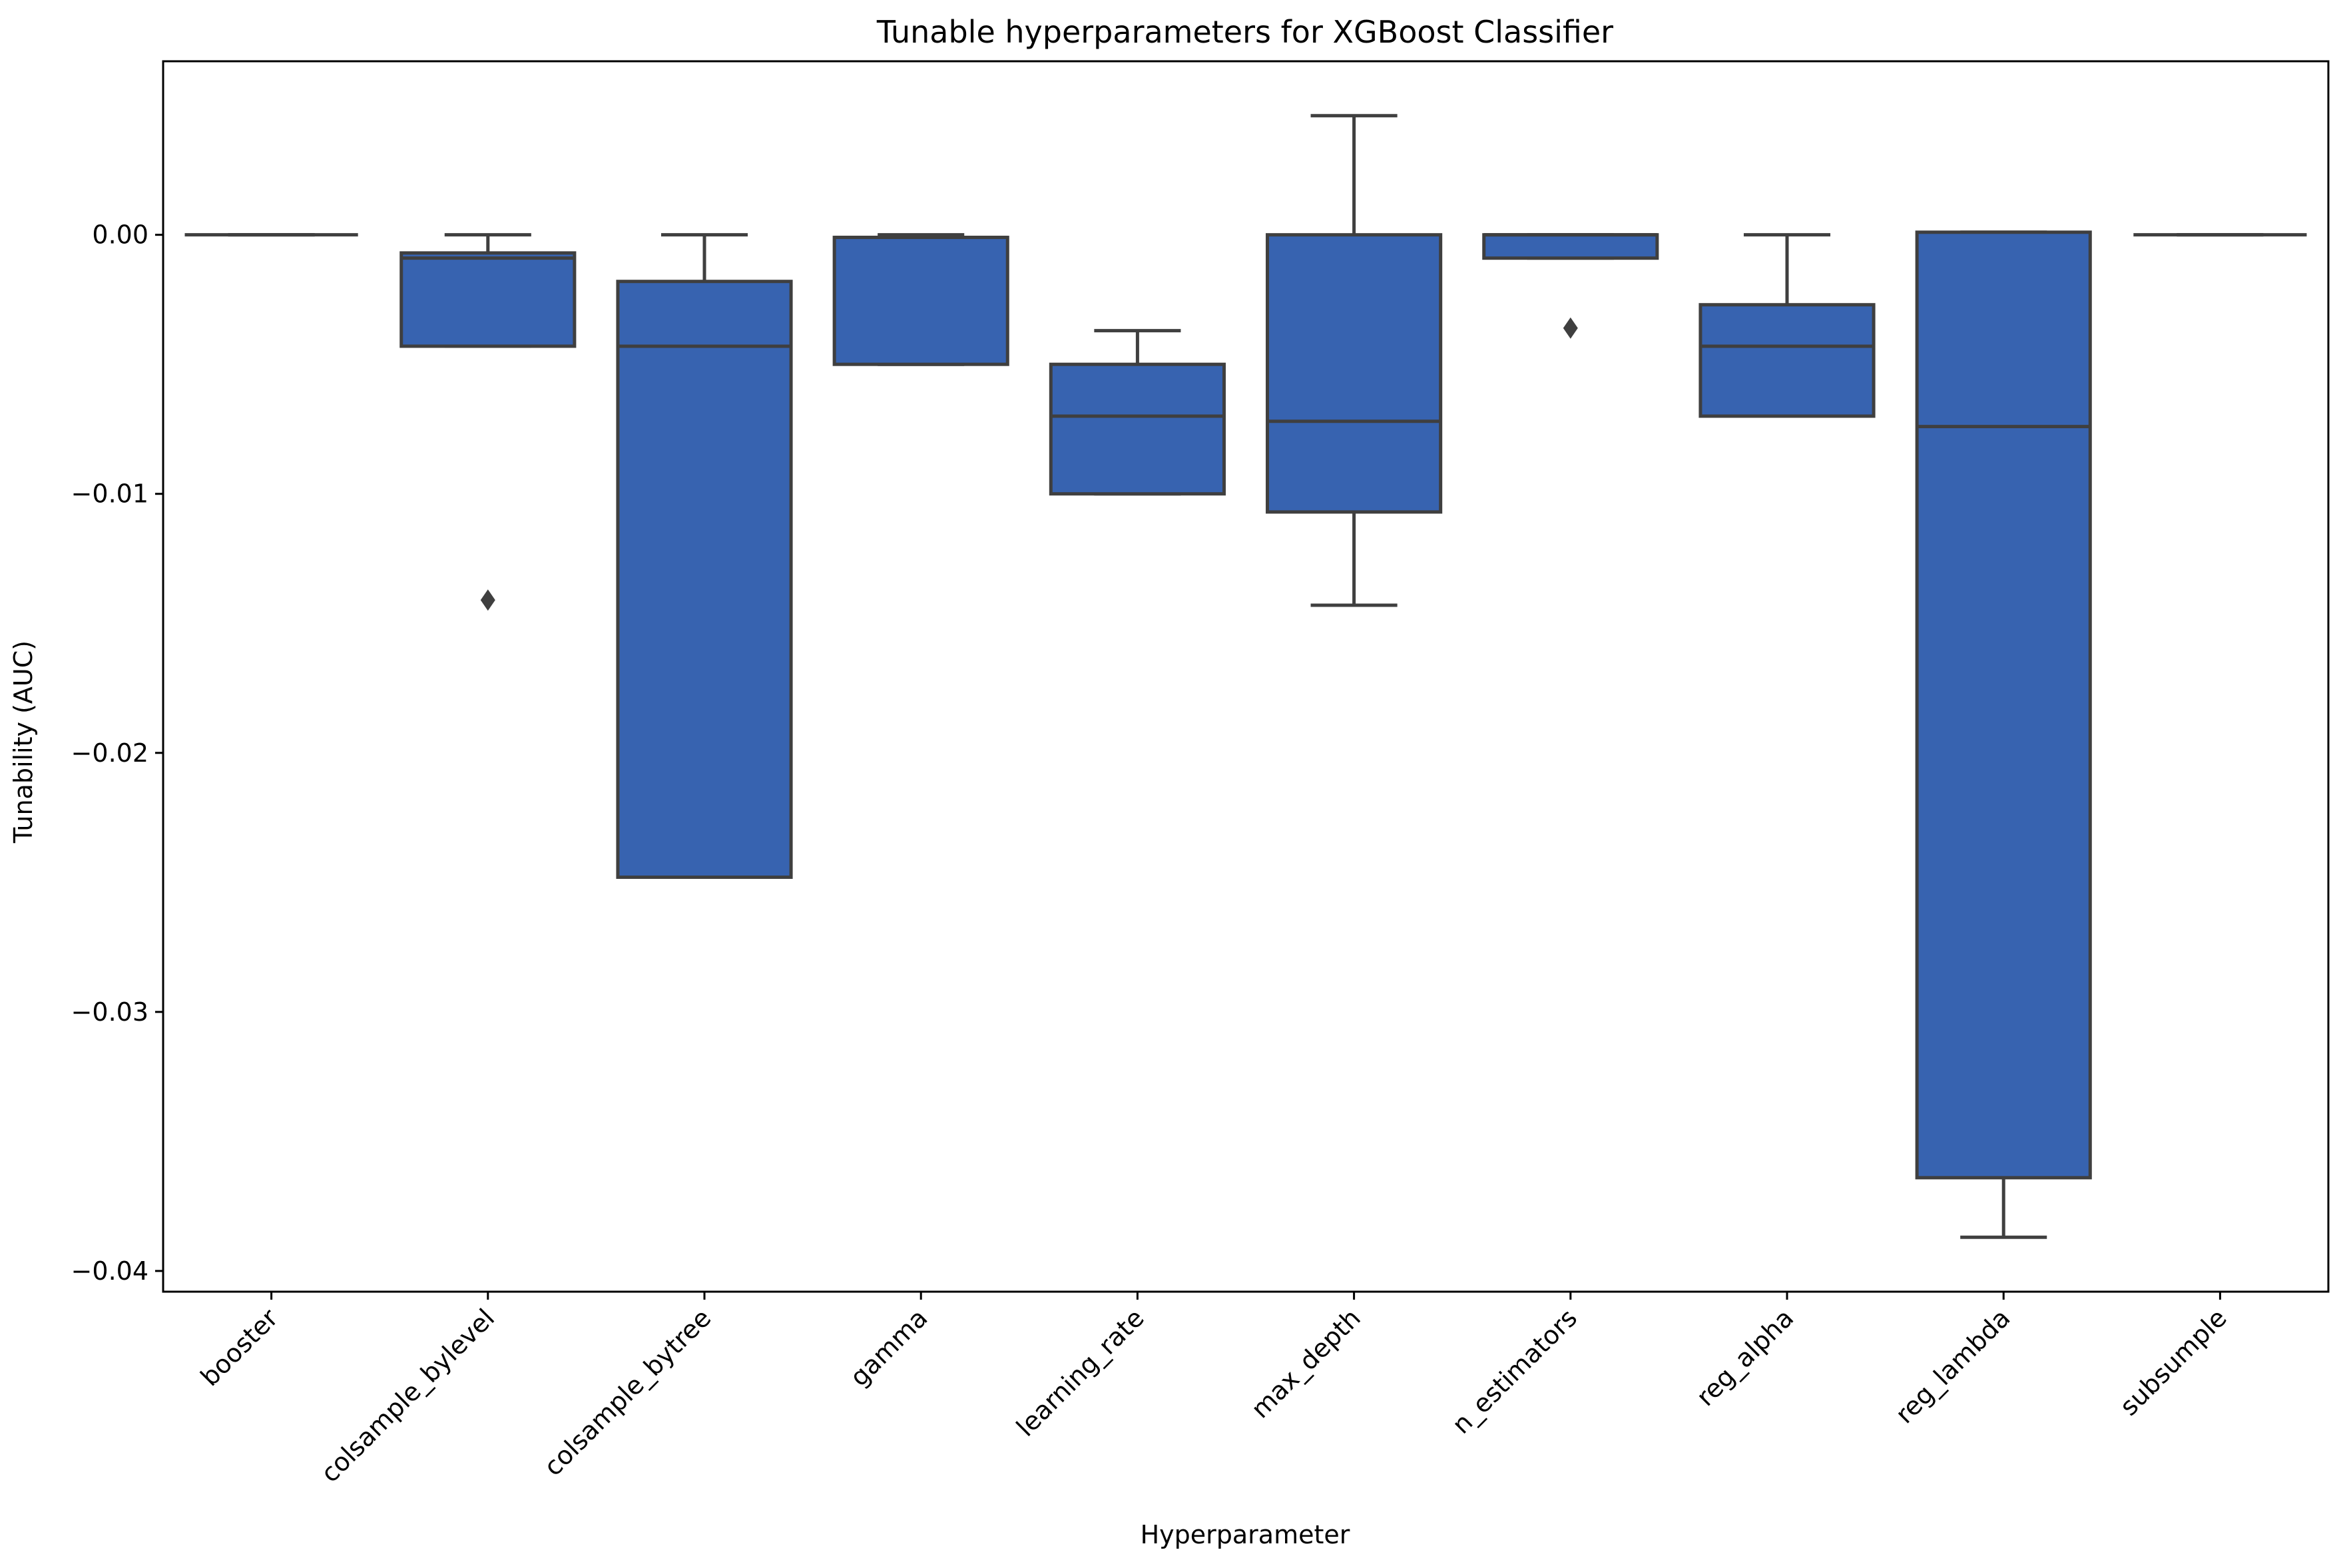  What do you see at coordinates (110, 1012) in the screenshot?
I see `y-tick-label: −0.03` at bounding box center [110, 1012].